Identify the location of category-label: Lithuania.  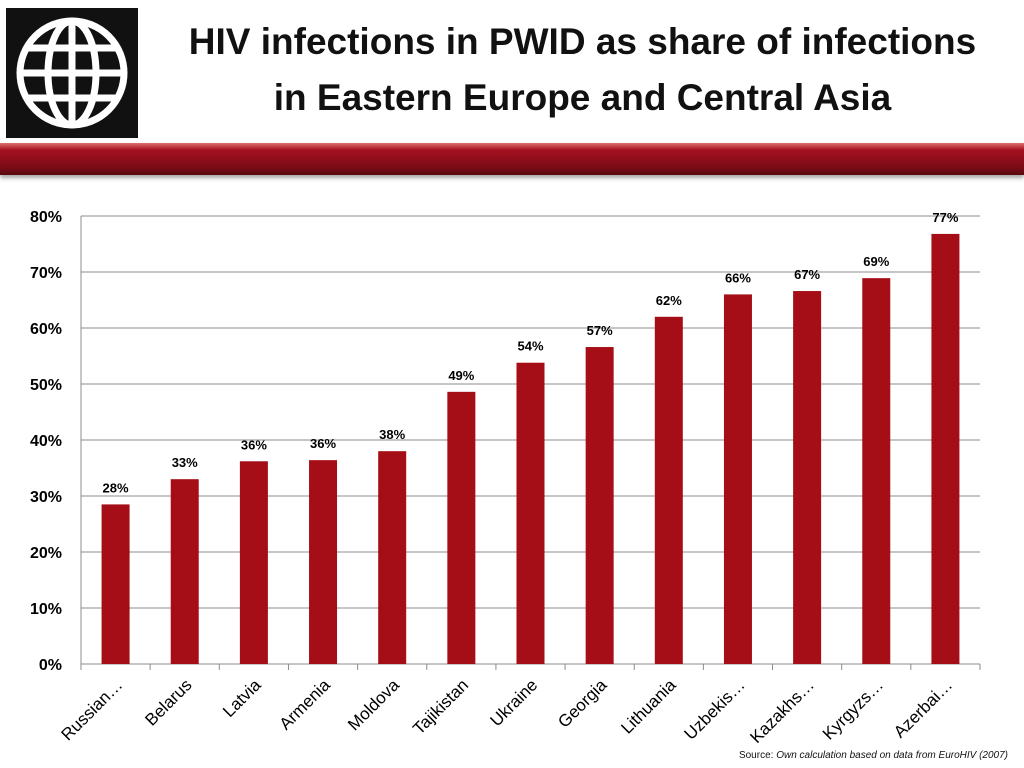
(648, 706).